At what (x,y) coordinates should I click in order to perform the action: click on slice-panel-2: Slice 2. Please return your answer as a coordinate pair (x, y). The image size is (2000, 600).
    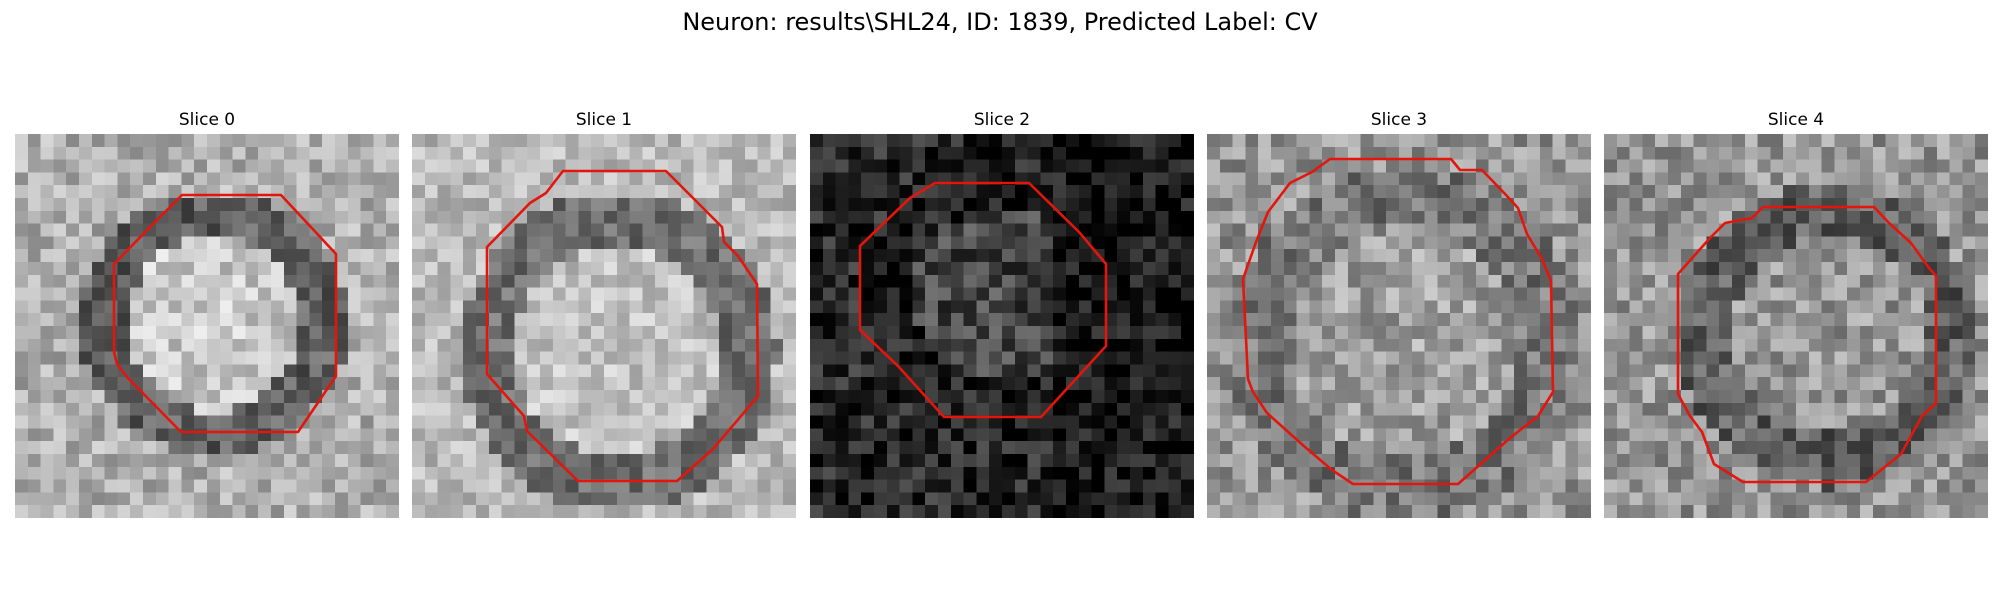
    Looking at the image, I should click on (1002, 315).